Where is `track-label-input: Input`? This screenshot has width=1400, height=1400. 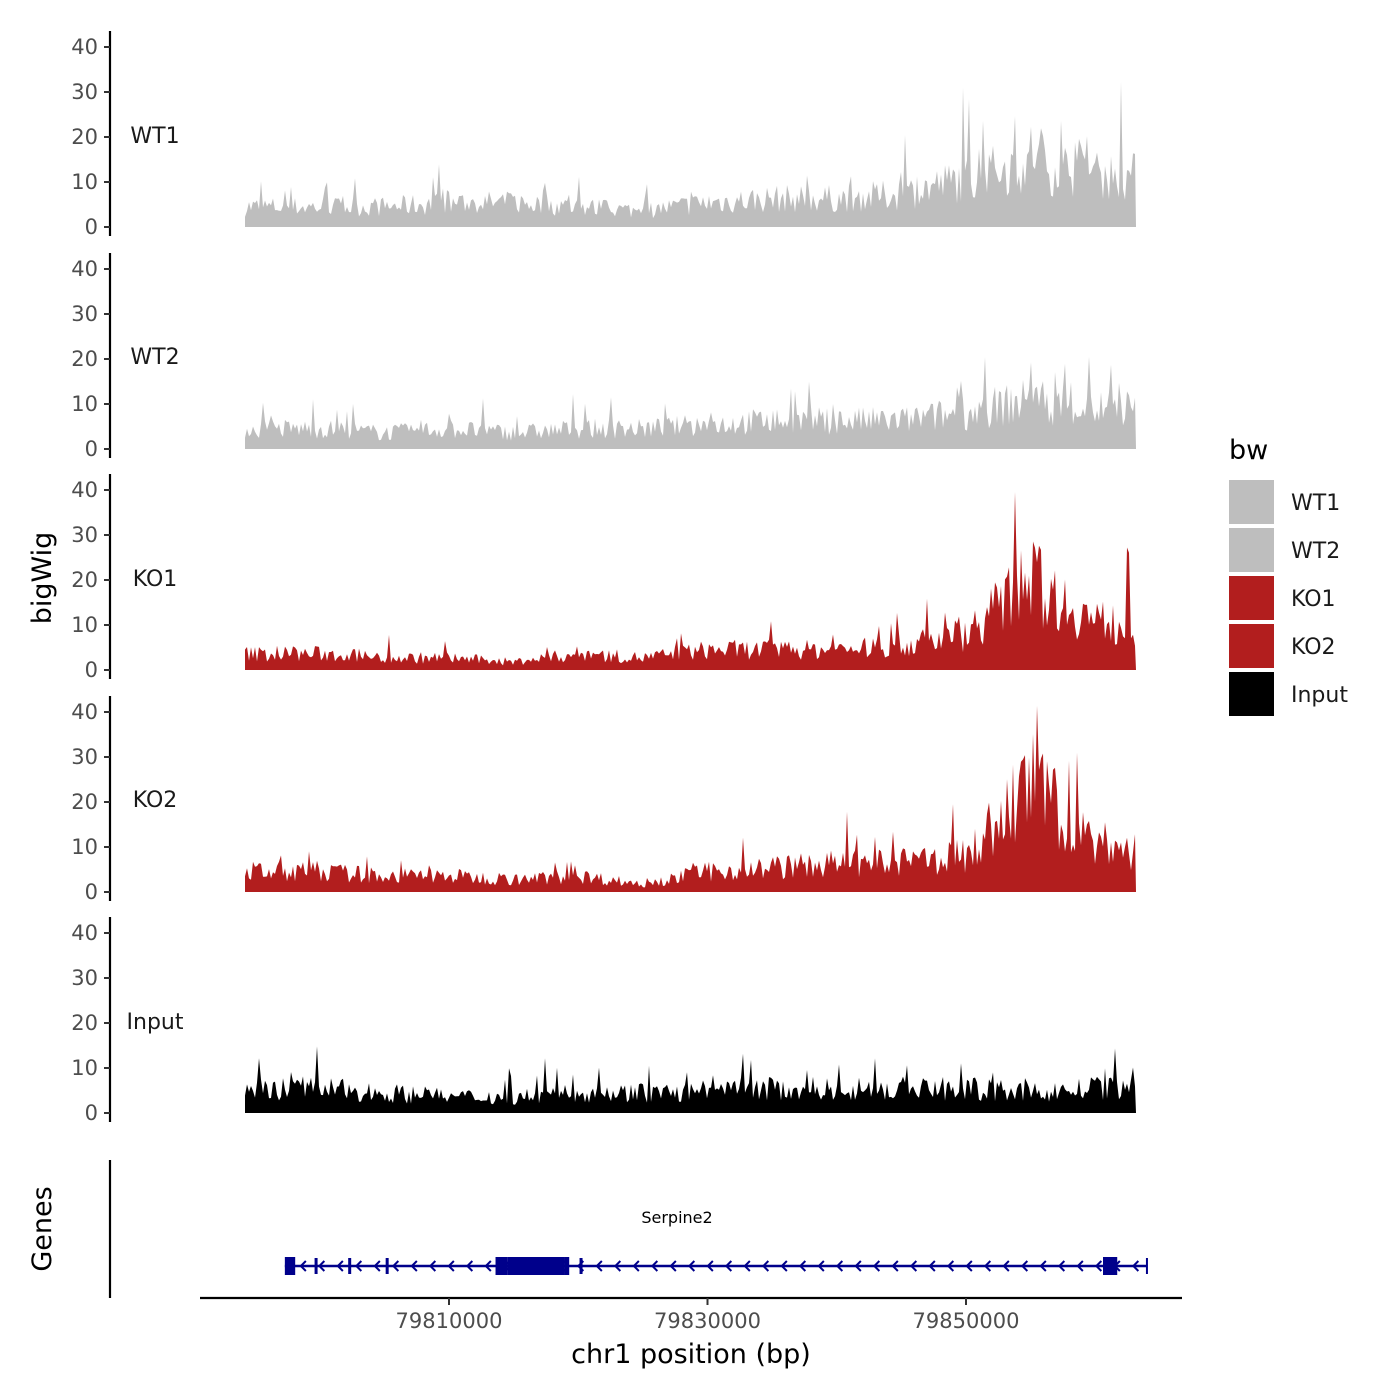
track-label-input: Input is located at coordinates (155, 1022).